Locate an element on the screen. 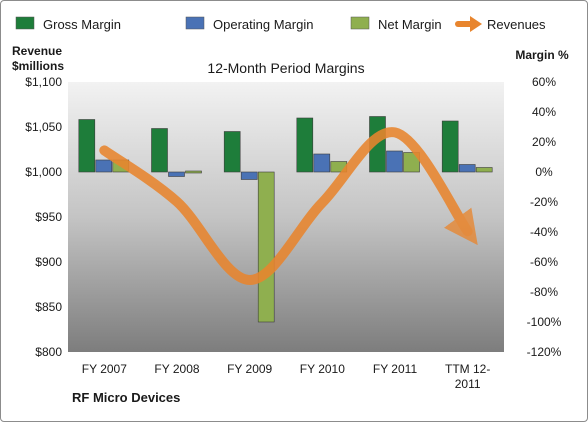 The height and width of the screenshot is (422, 588). right-tick-label: 20% is located at coordinates (544, 142).